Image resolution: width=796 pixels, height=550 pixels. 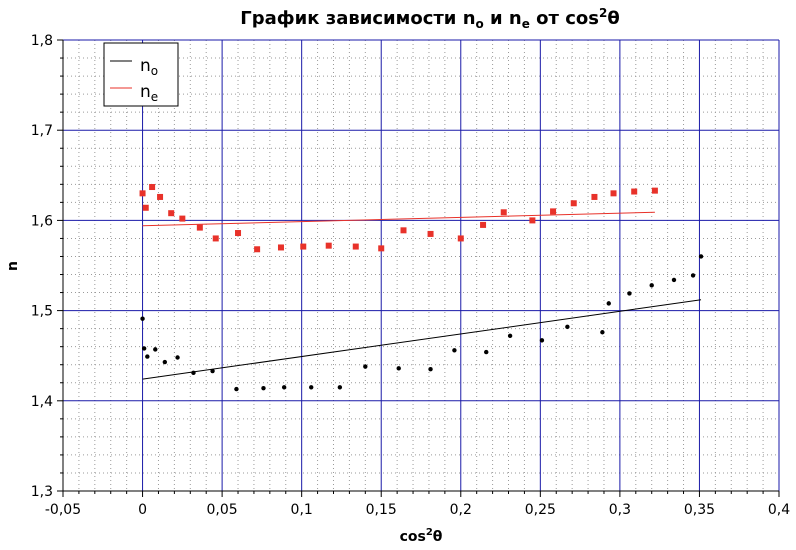 I want to click on legend-label-ne: ne, so click(x=149, y=93).